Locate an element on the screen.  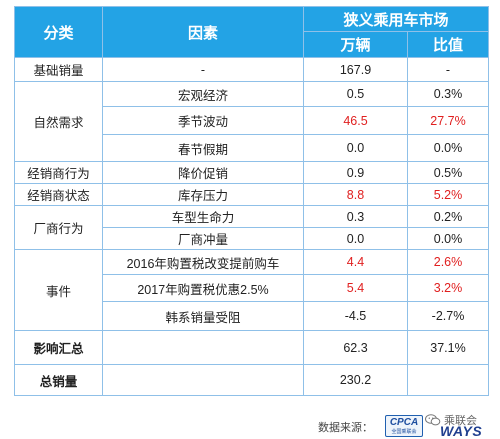
share-cell: -2.7% is located at coordinates (448, 316).